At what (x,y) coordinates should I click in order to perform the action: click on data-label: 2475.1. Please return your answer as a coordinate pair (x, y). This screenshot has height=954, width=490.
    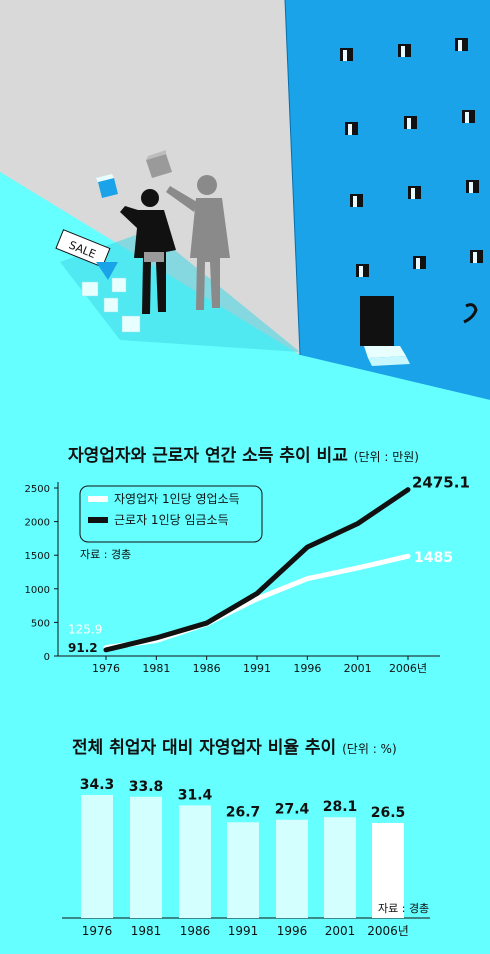
    Looking at the image, I should click on (441, 483).